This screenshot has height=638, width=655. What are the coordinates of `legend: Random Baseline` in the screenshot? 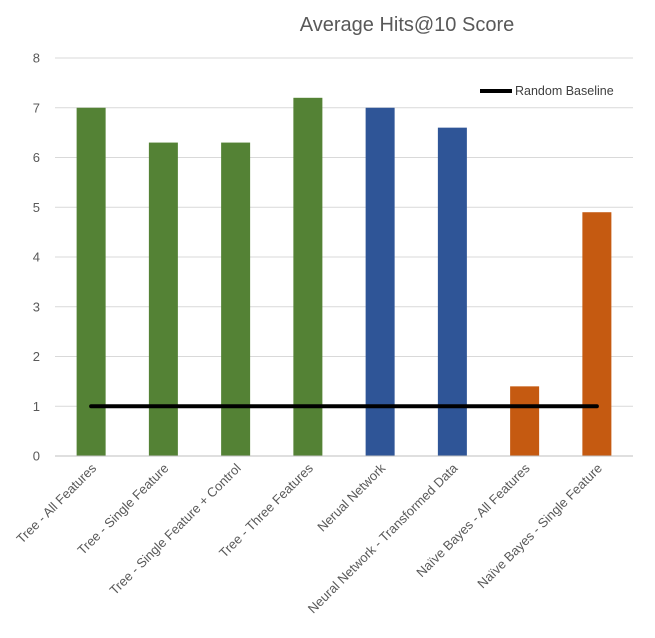 It's located at (547, 91).